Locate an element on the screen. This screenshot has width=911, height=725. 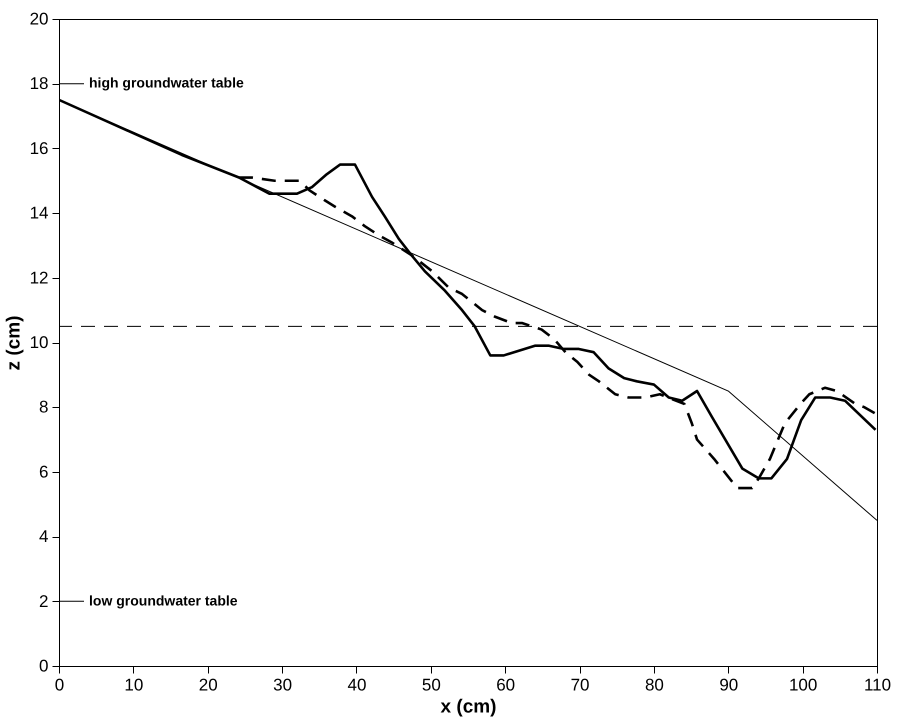
y-tick-label: 6 is located at coordinates (43, 472).